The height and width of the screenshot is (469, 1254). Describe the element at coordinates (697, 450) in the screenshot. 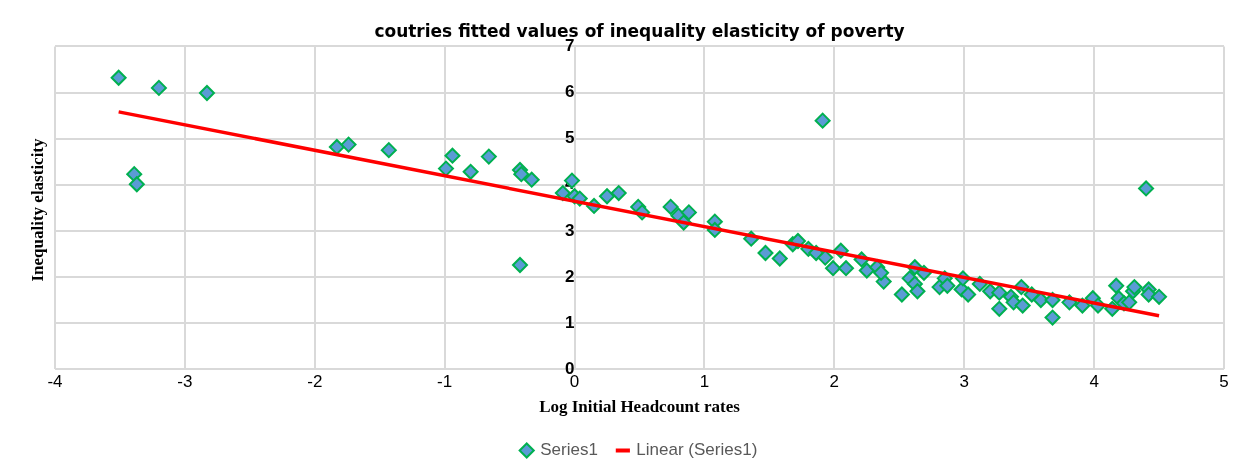

I see `legend-label: Linear (Series1)` at that location.